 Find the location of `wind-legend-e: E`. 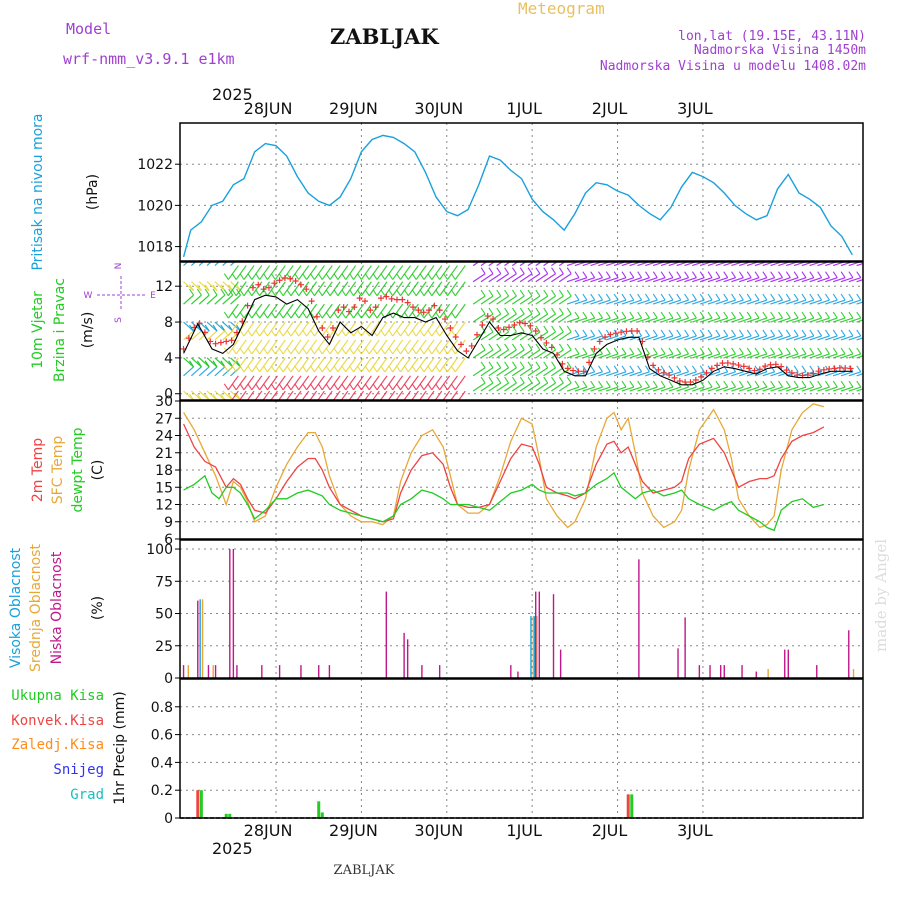

wind-legend-e: E is located at coordinates (153, 296).